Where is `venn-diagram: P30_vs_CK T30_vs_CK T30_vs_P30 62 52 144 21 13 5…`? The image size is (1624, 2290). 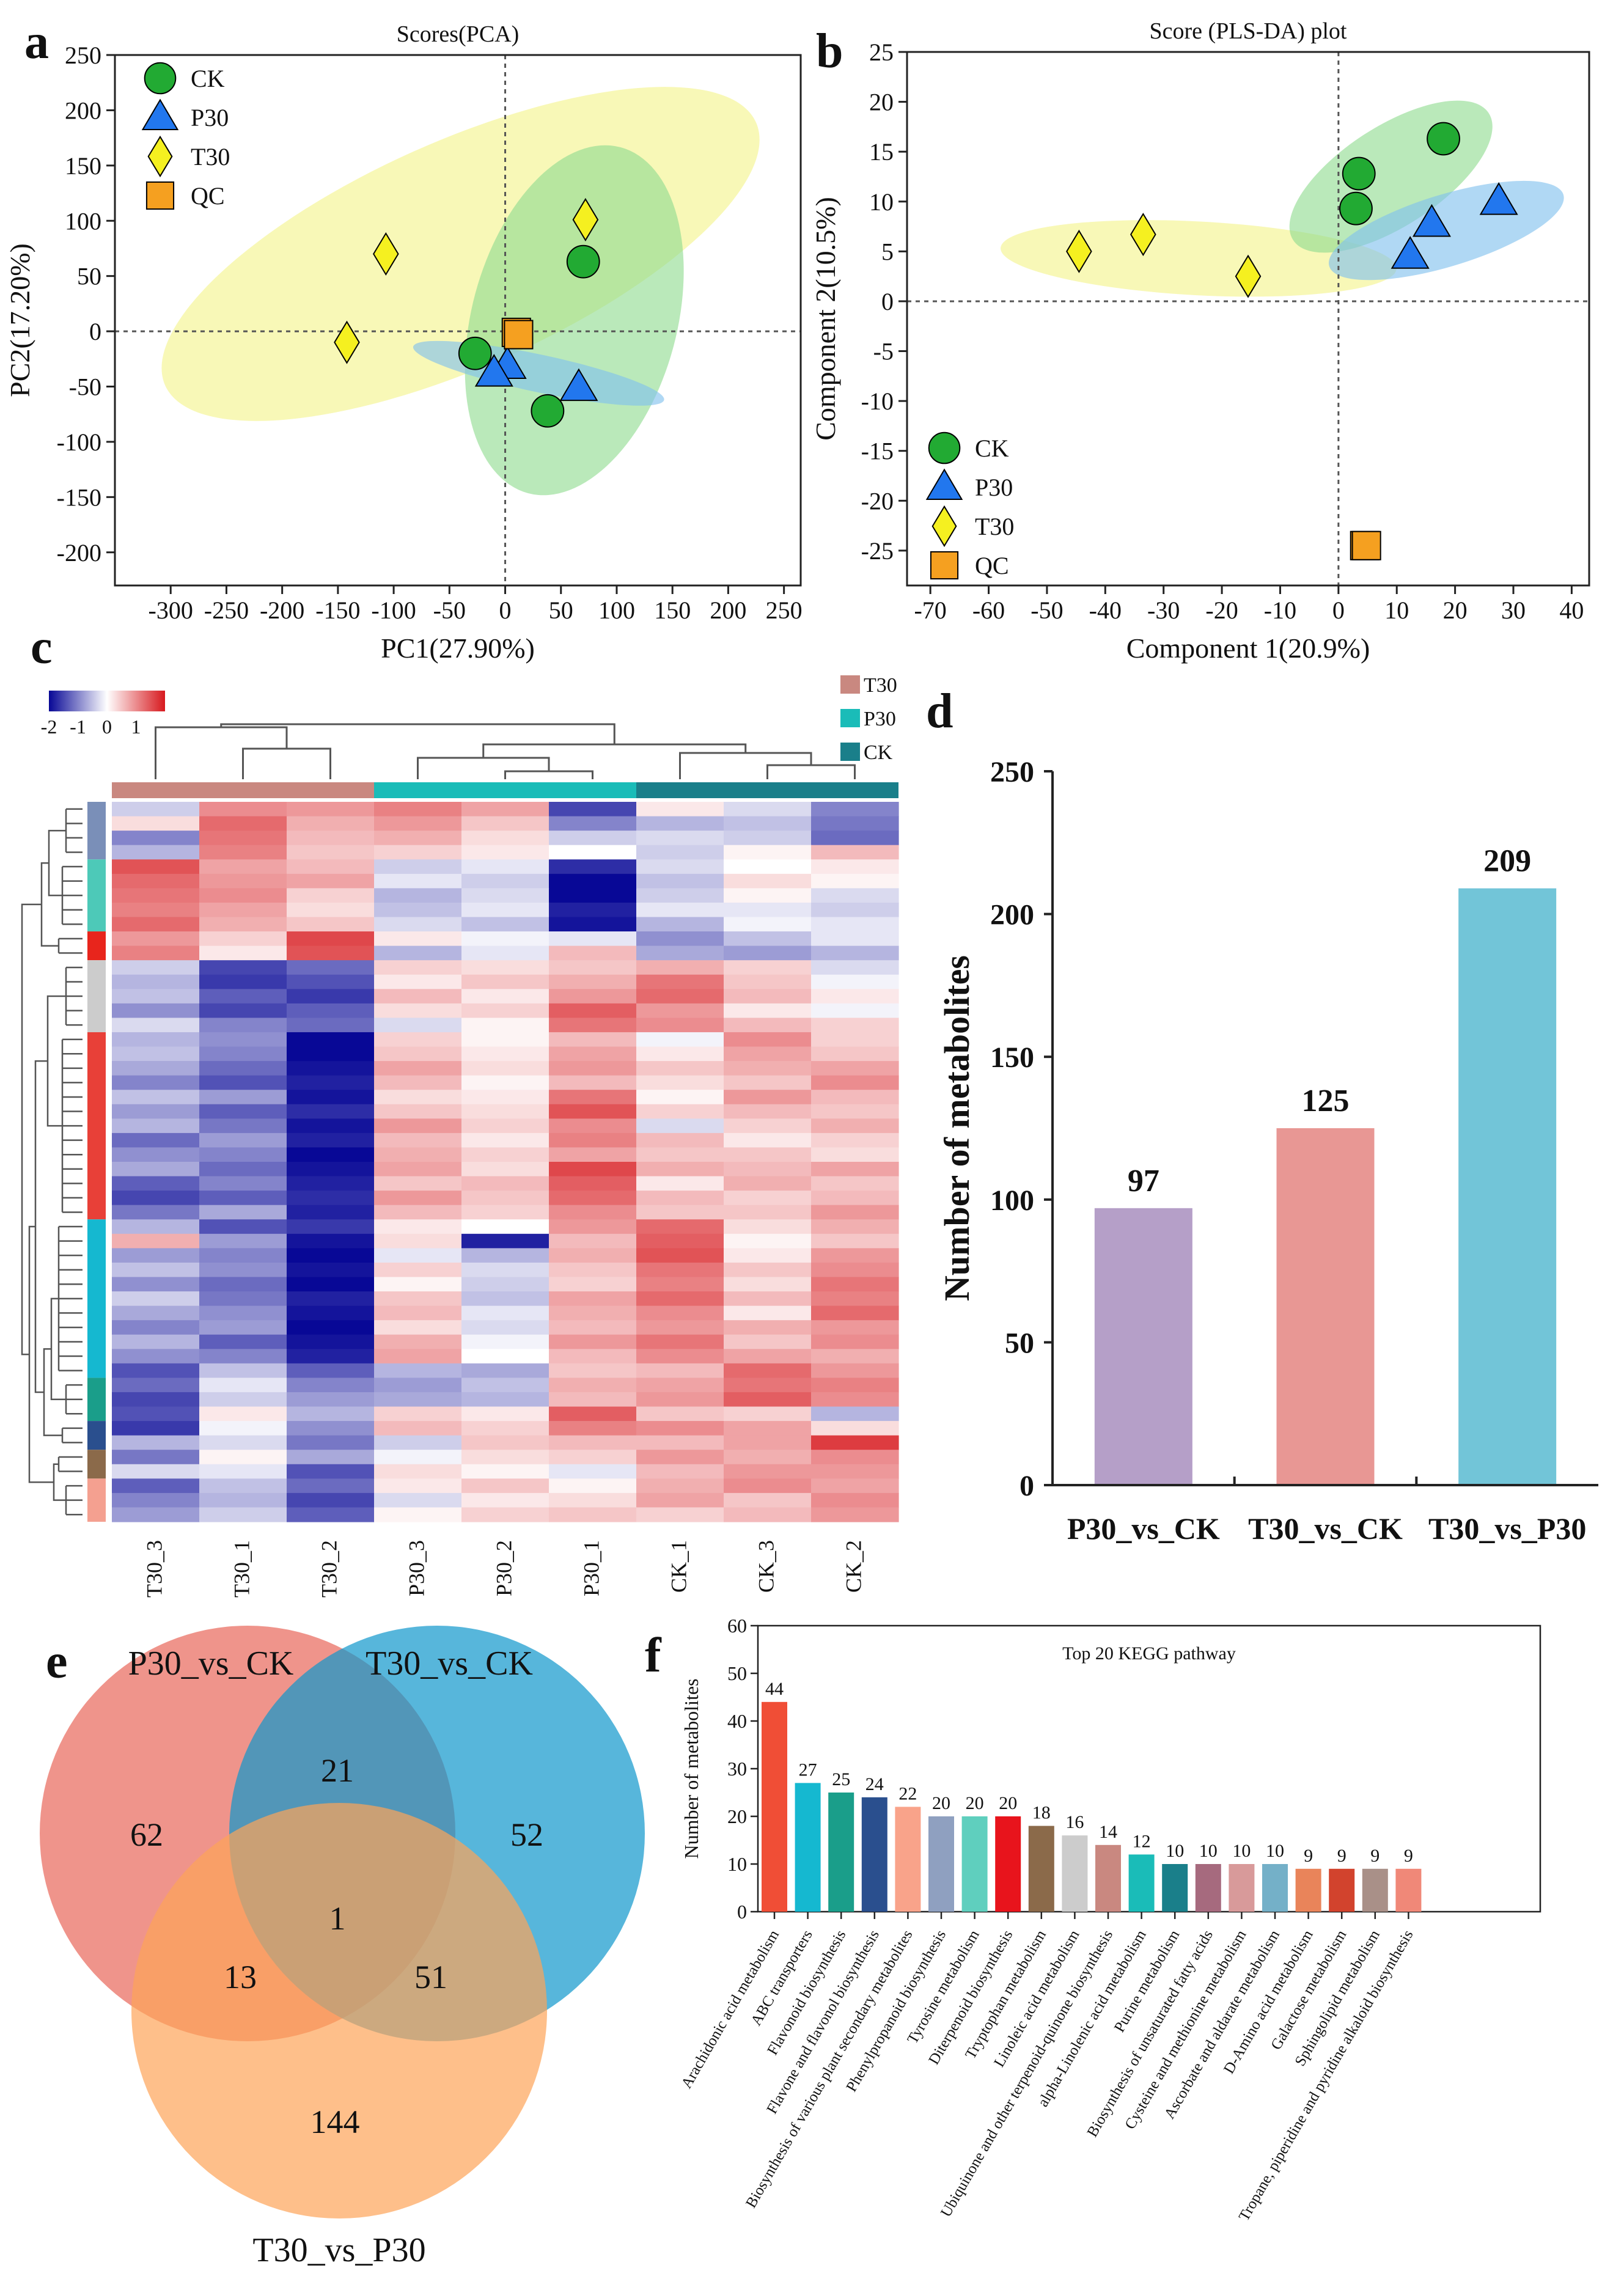 venn-diagram: P30_vs_CK T30_vs_CK T30_vs_P30 62 52 144 21 13 5… is located at coordinates (342, 1947).